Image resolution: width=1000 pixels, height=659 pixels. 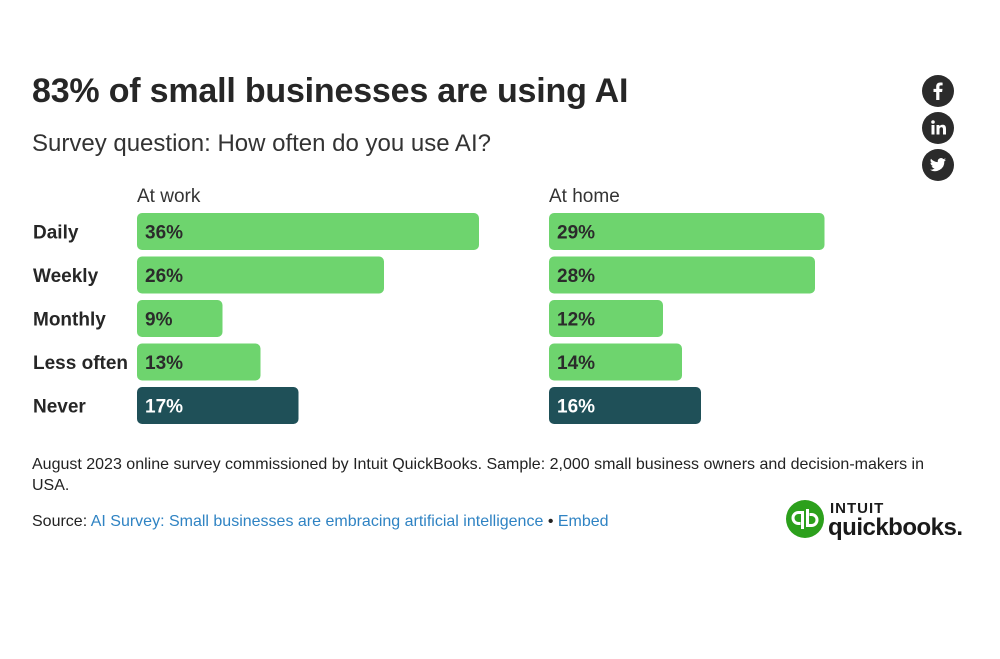 I want to click on source-label: Source:, so click(x=60, y=521).